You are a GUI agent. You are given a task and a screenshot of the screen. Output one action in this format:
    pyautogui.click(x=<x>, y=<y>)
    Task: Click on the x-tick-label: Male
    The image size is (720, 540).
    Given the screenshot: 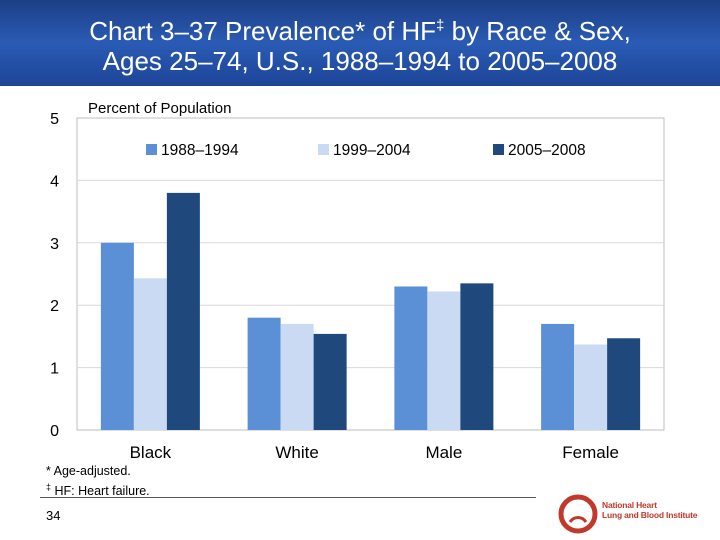 What is the action you would take?
    pyautogui.click(x=443, y=452)
    